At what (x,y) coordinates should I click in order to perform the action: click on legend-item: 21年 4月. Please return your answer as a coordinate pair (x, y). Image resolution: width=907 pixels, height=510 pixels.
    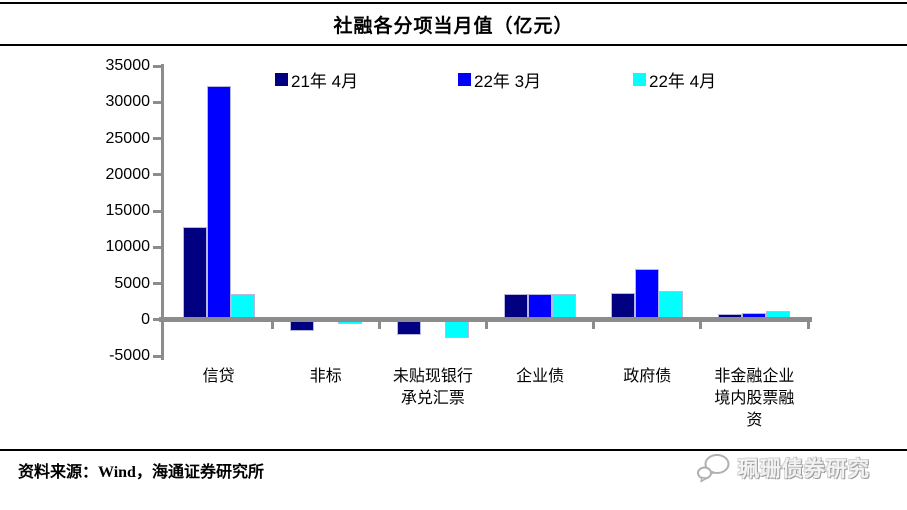
    Looking at the image, I should click on (317, 80).